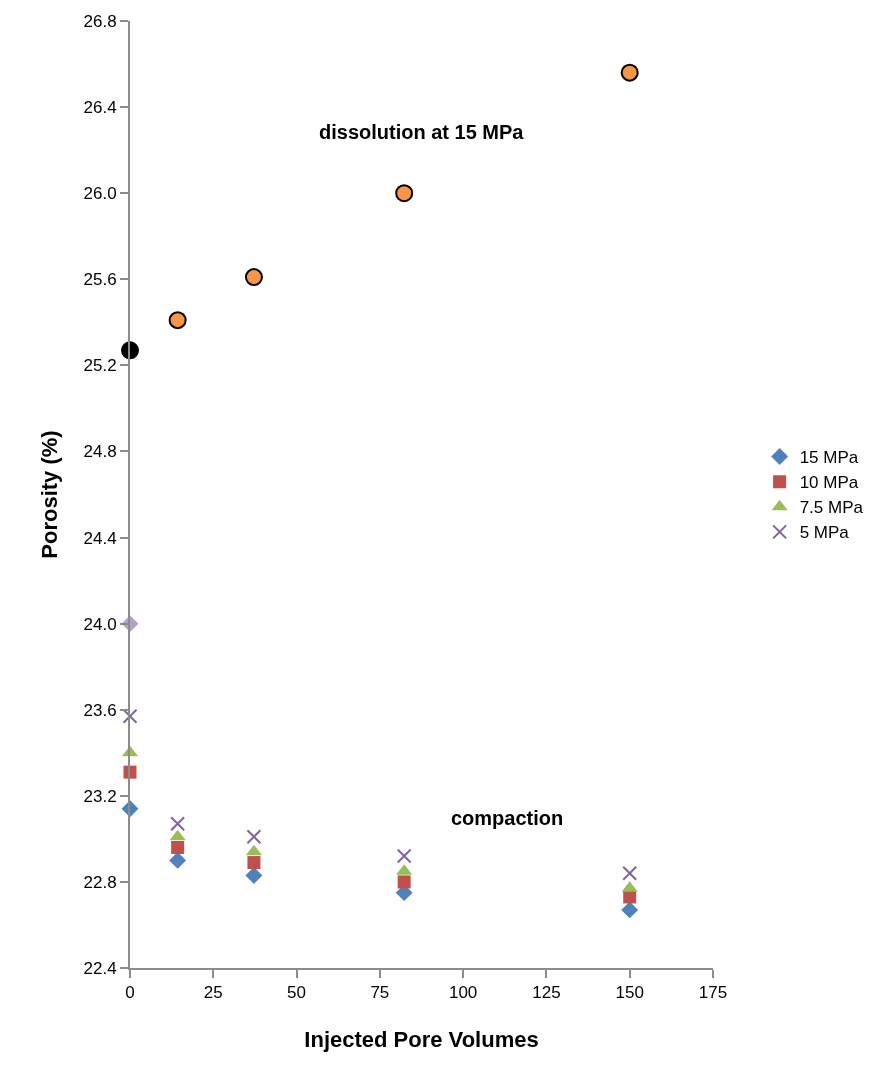  I want to click on legend-label: 15 MPa, so click(829, 458).